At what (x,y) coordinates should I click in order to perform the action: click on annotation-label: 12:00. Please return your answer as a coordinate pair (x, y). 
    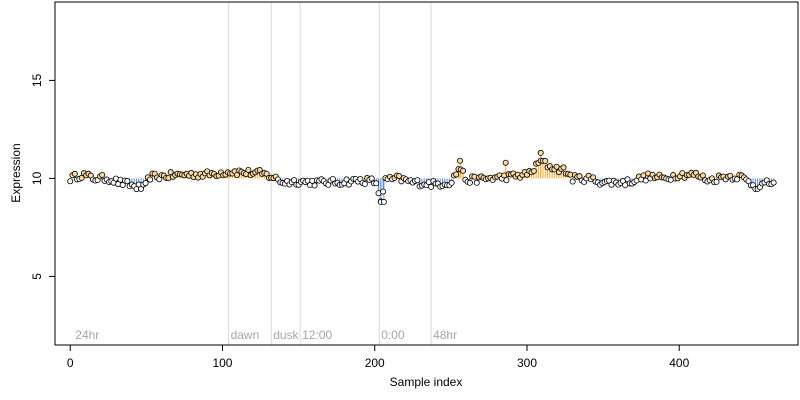
    Looking at the image, I should click on (317, 335).